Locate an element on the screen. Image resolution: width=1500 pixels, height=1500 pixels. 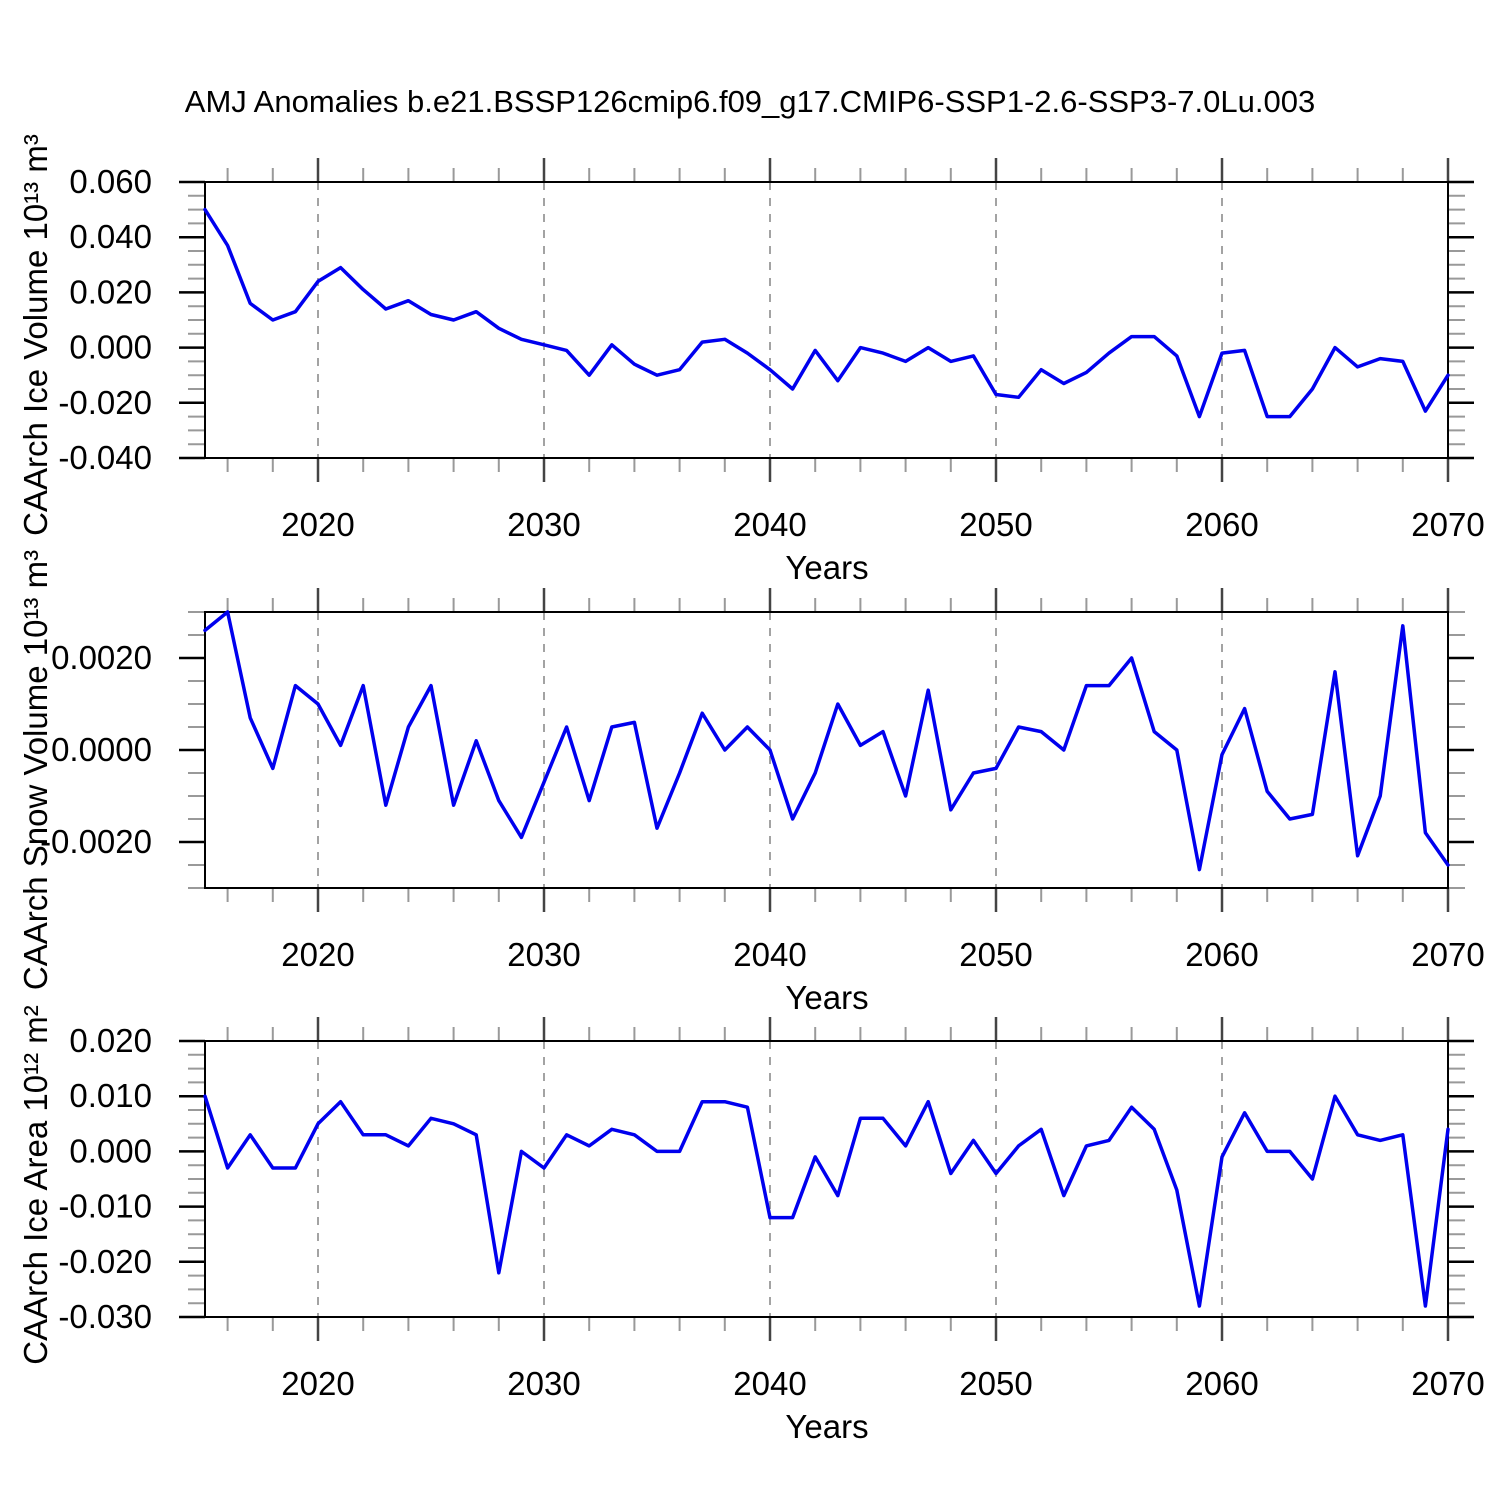
x-axis-label-years-middle: Years is located at coordinates (827, 997).